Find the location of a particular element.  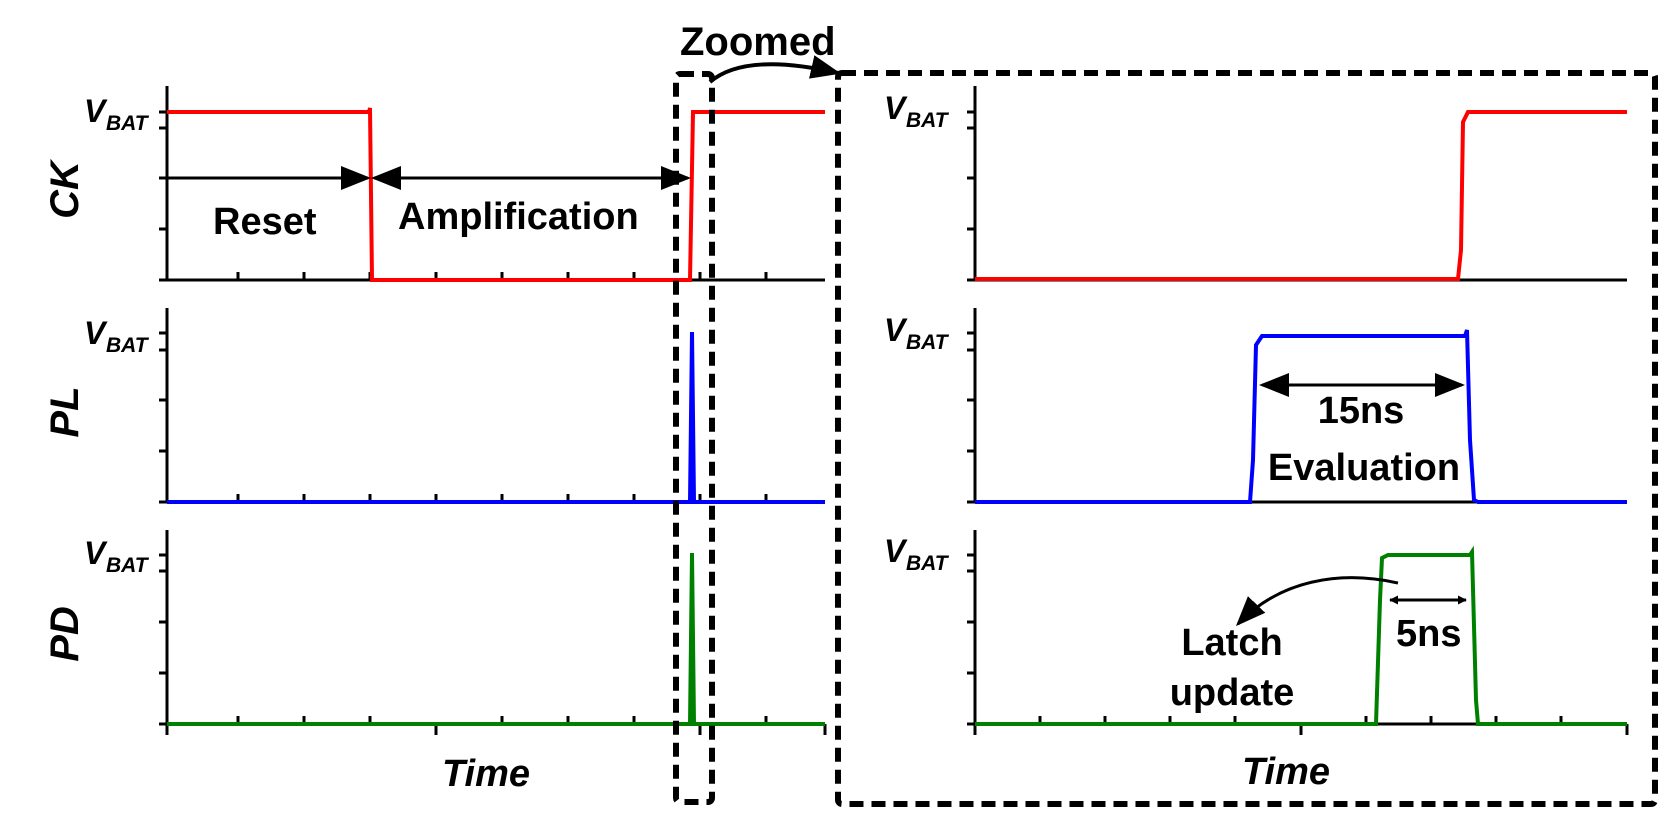

right-ck-vbat-label: V BAT is located at coordinates (917, 111).